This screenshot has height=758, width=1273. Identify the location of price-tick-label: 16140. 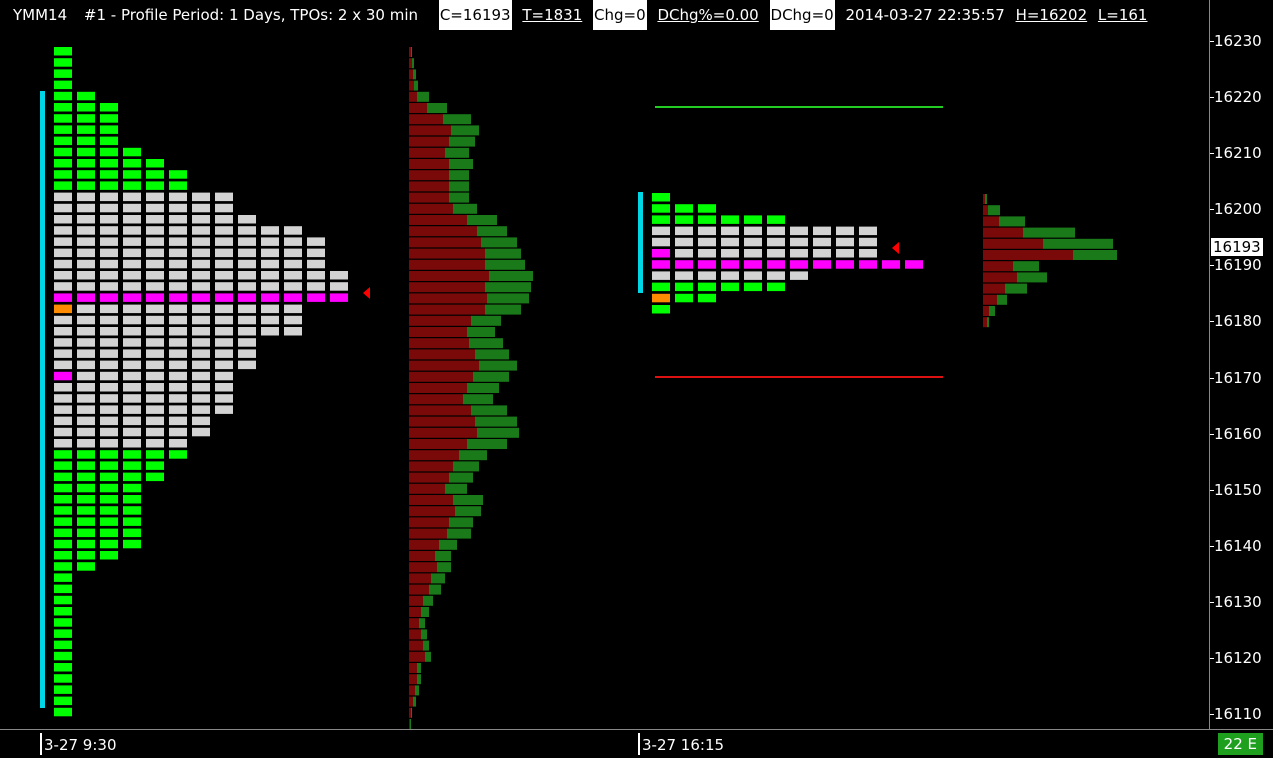
(1238, 545).